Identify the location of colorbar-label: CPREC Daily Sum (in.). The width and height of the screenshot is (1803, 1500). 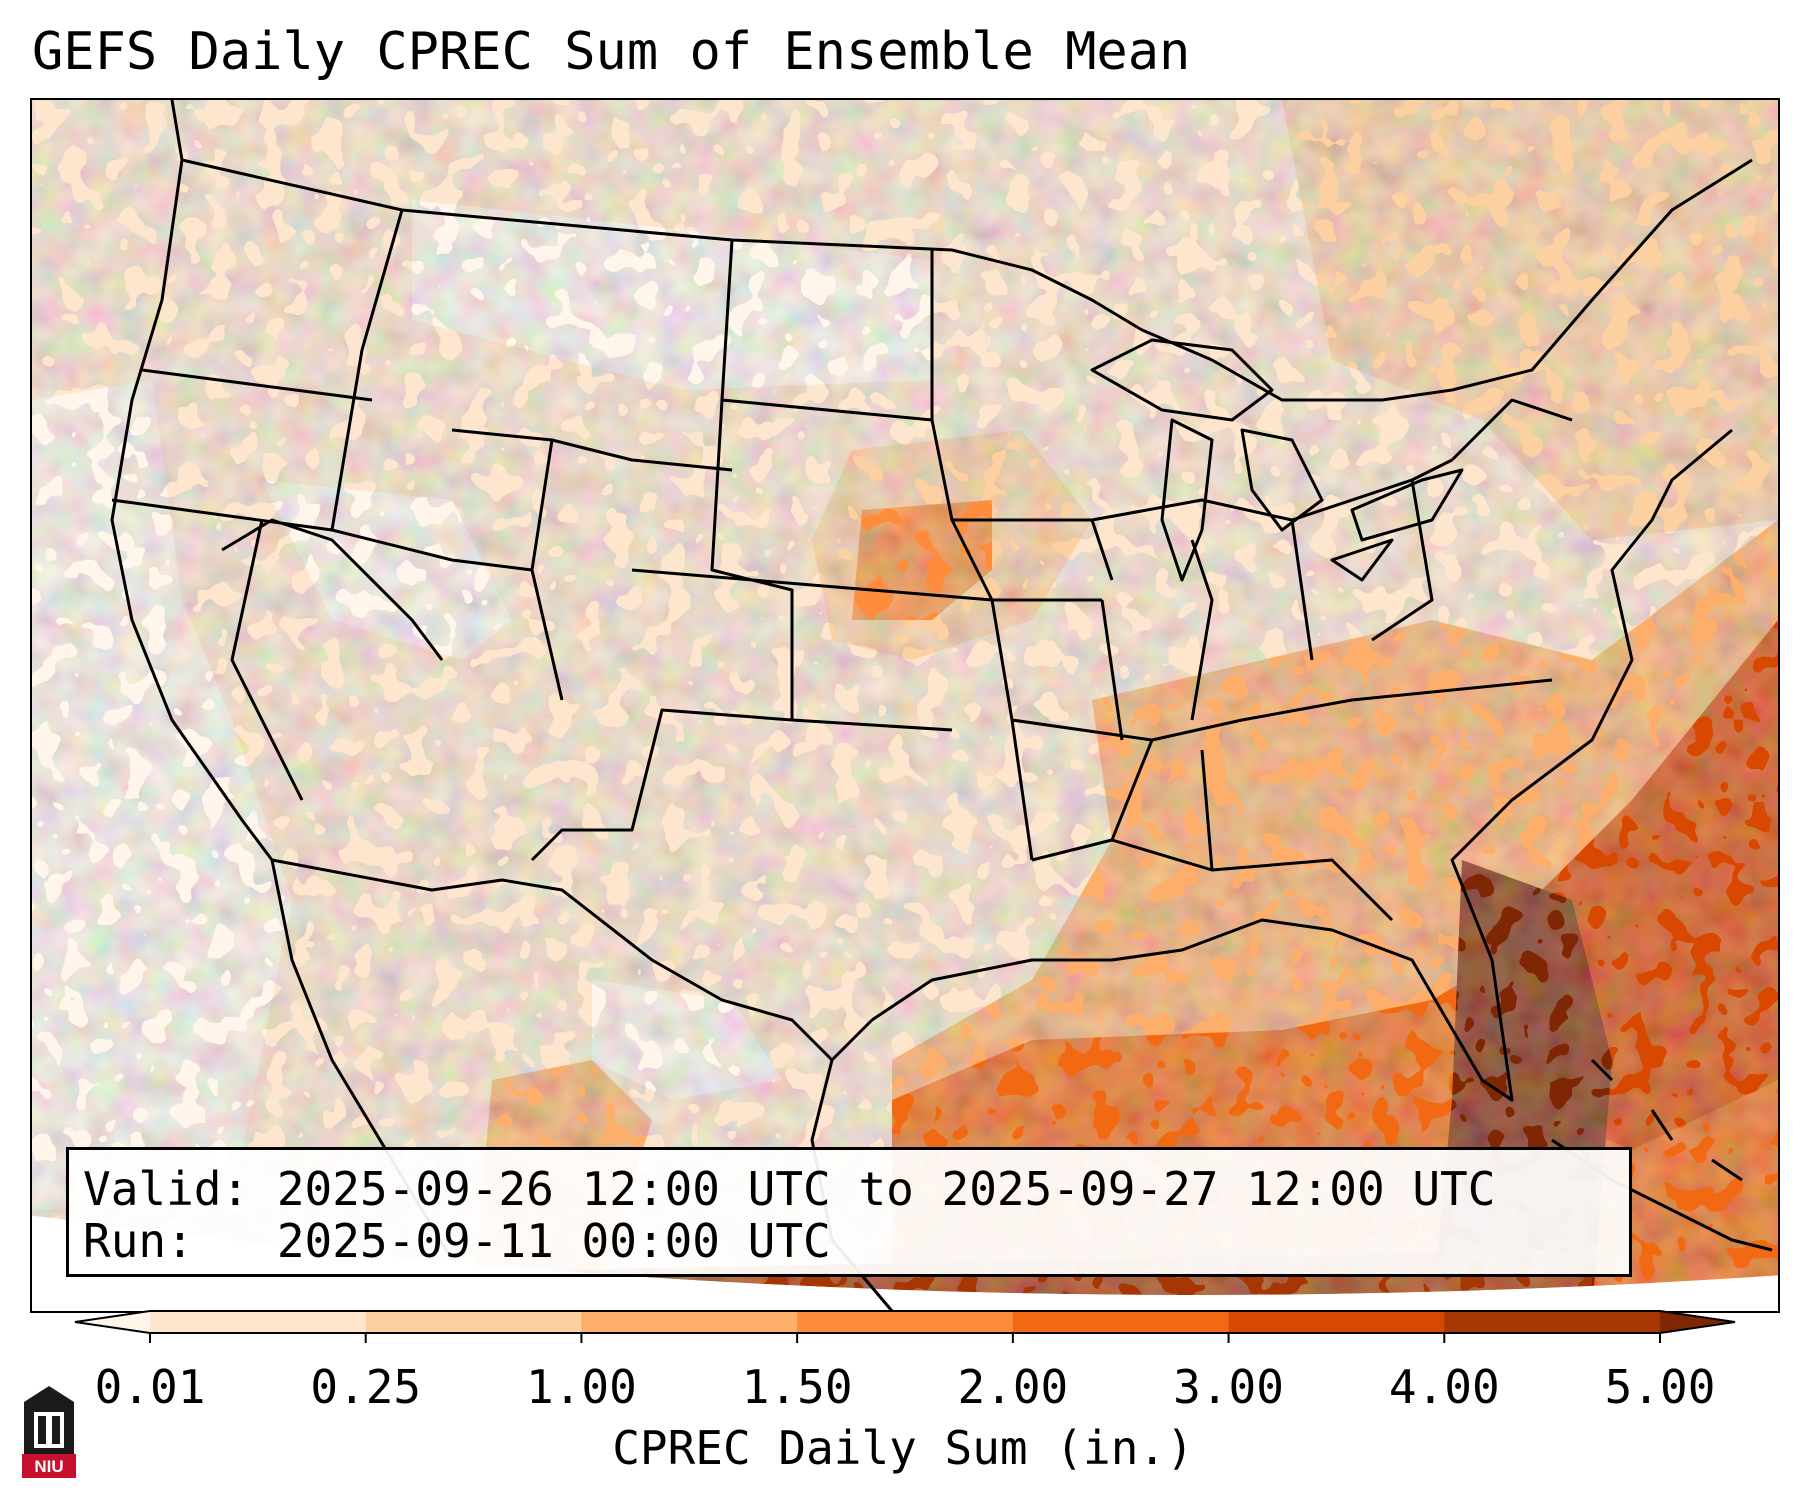
(903, 1448).